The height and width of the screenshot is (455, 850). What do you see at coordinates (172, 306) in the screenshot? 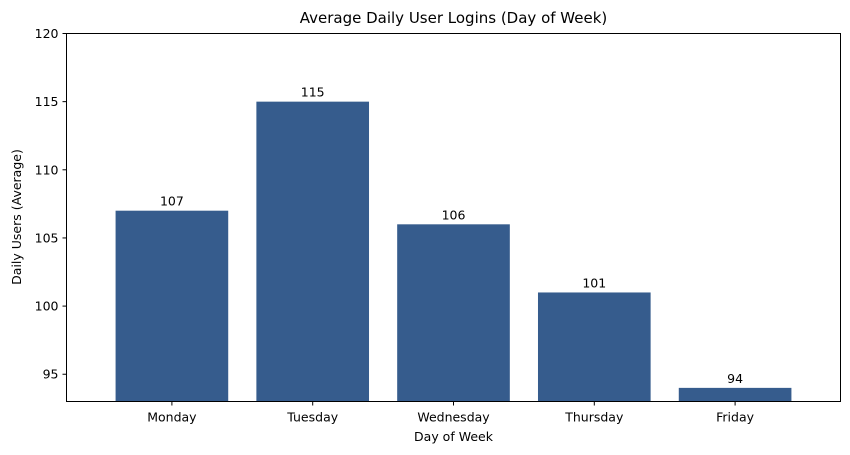
I see `bar-monday` at bounding box center [172, 306].